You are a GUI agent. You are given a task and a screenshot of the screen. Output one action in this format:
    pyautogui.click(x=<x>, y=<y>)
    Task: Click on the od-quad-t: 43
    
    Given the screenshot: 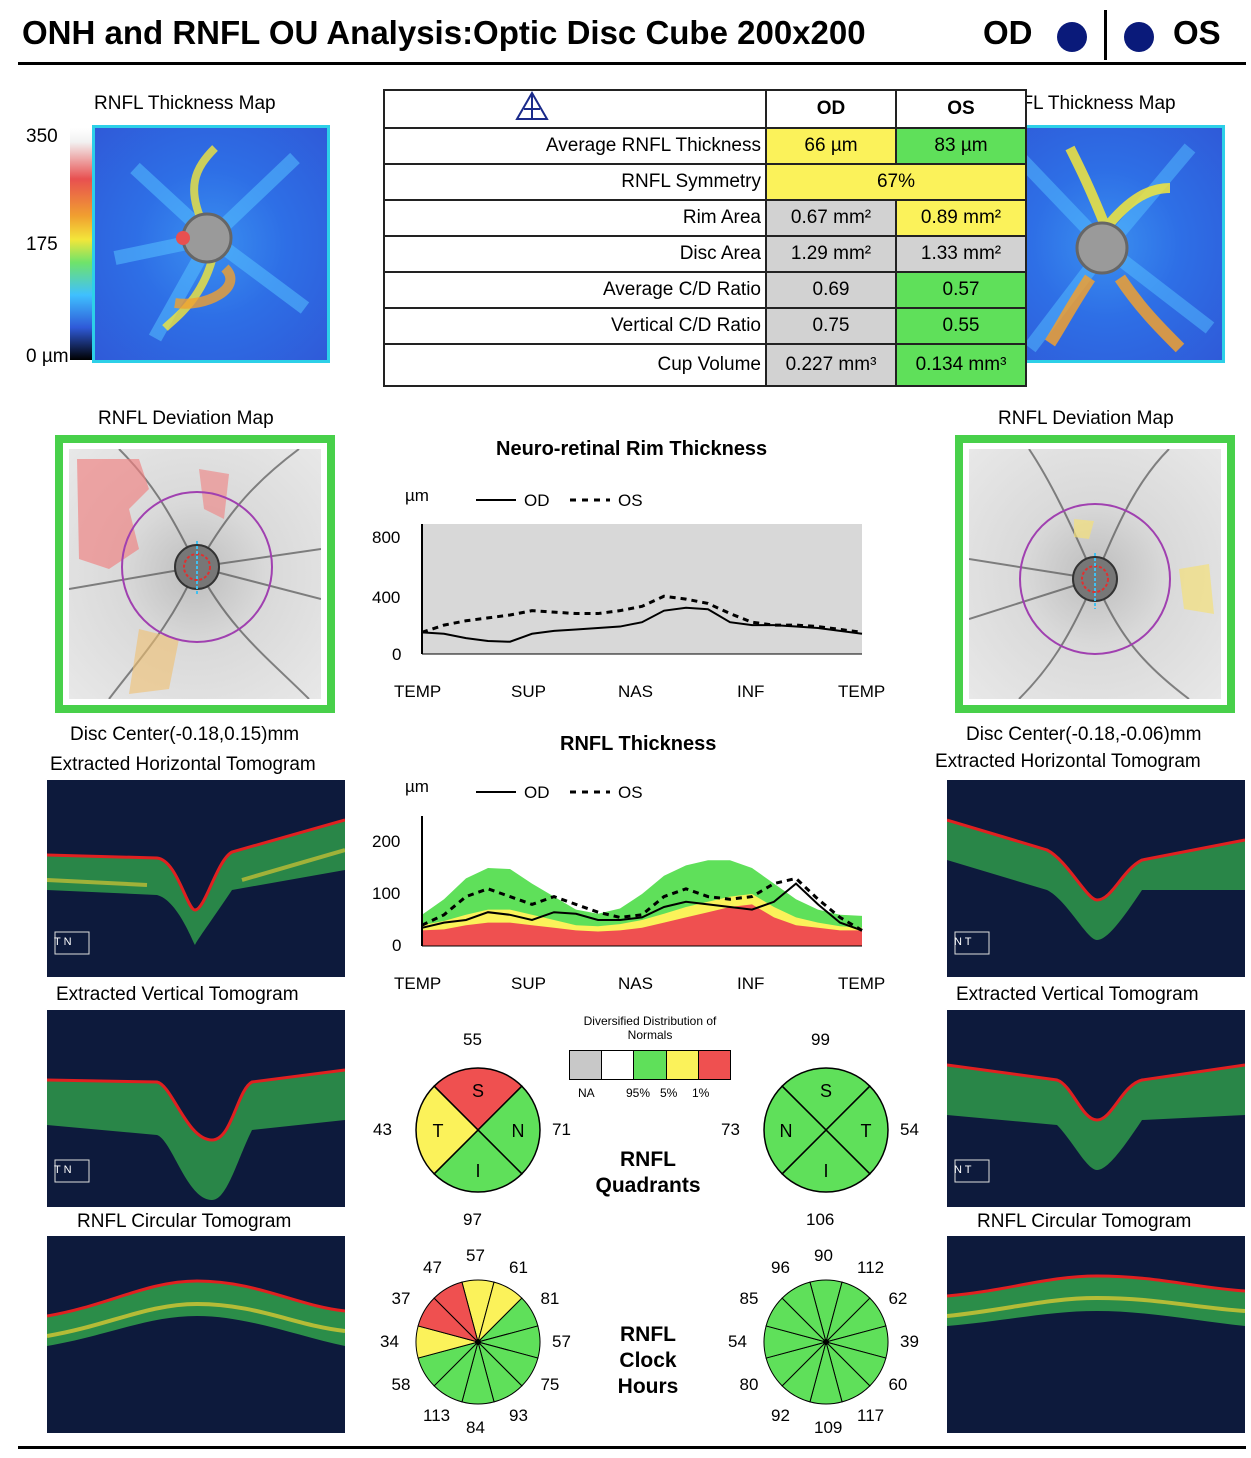 What is the action you would take?
    pyautogui.click(x=382, y=1129)
    